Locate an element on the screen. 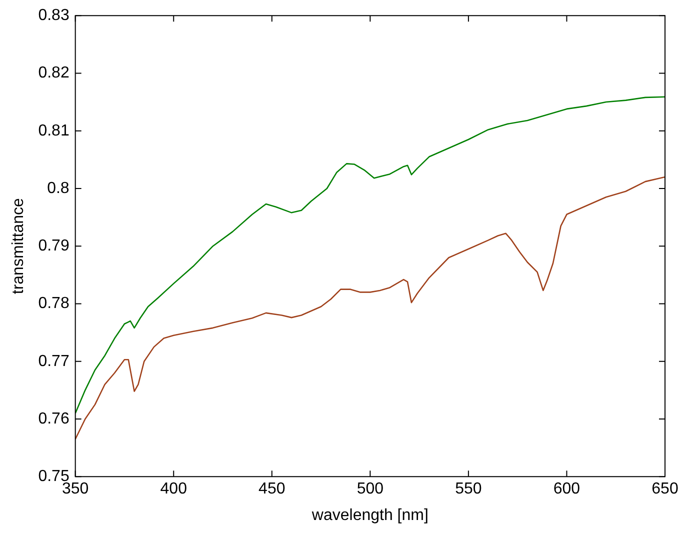 The height and width of the screenshot is (534, 685). y-tick-label: 0.77 is located at coordinates (54, 361).